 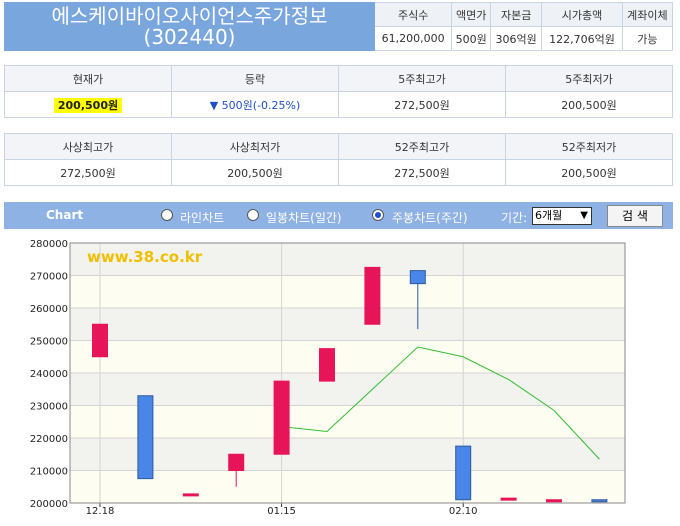 I want to click on change-value: ▼ 500원(-0.25%), so click(x=255, y=105).